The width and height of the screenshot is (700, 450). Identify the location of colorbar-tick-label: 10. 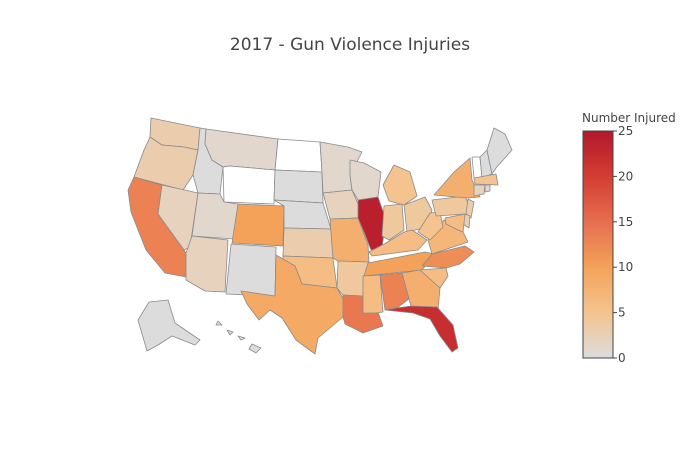
(625, 267).